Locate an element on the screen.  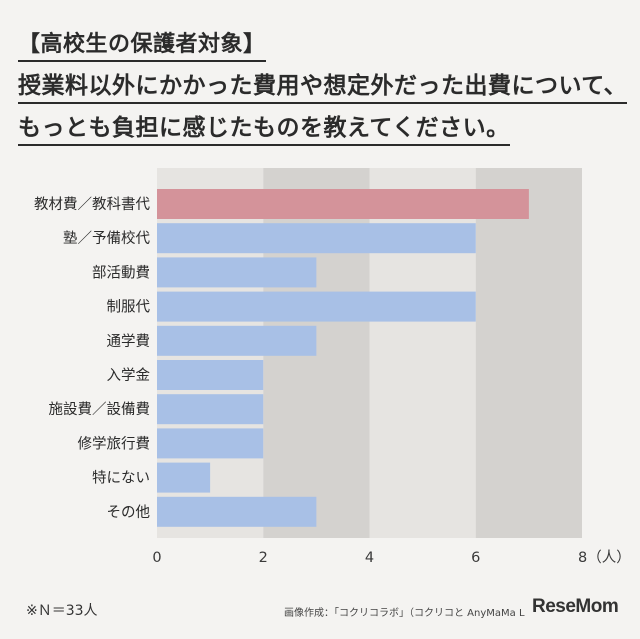
title-line-2: 授業料以外にかかった費用や想定外だった出費について、 is located at coordinates (323, 85).